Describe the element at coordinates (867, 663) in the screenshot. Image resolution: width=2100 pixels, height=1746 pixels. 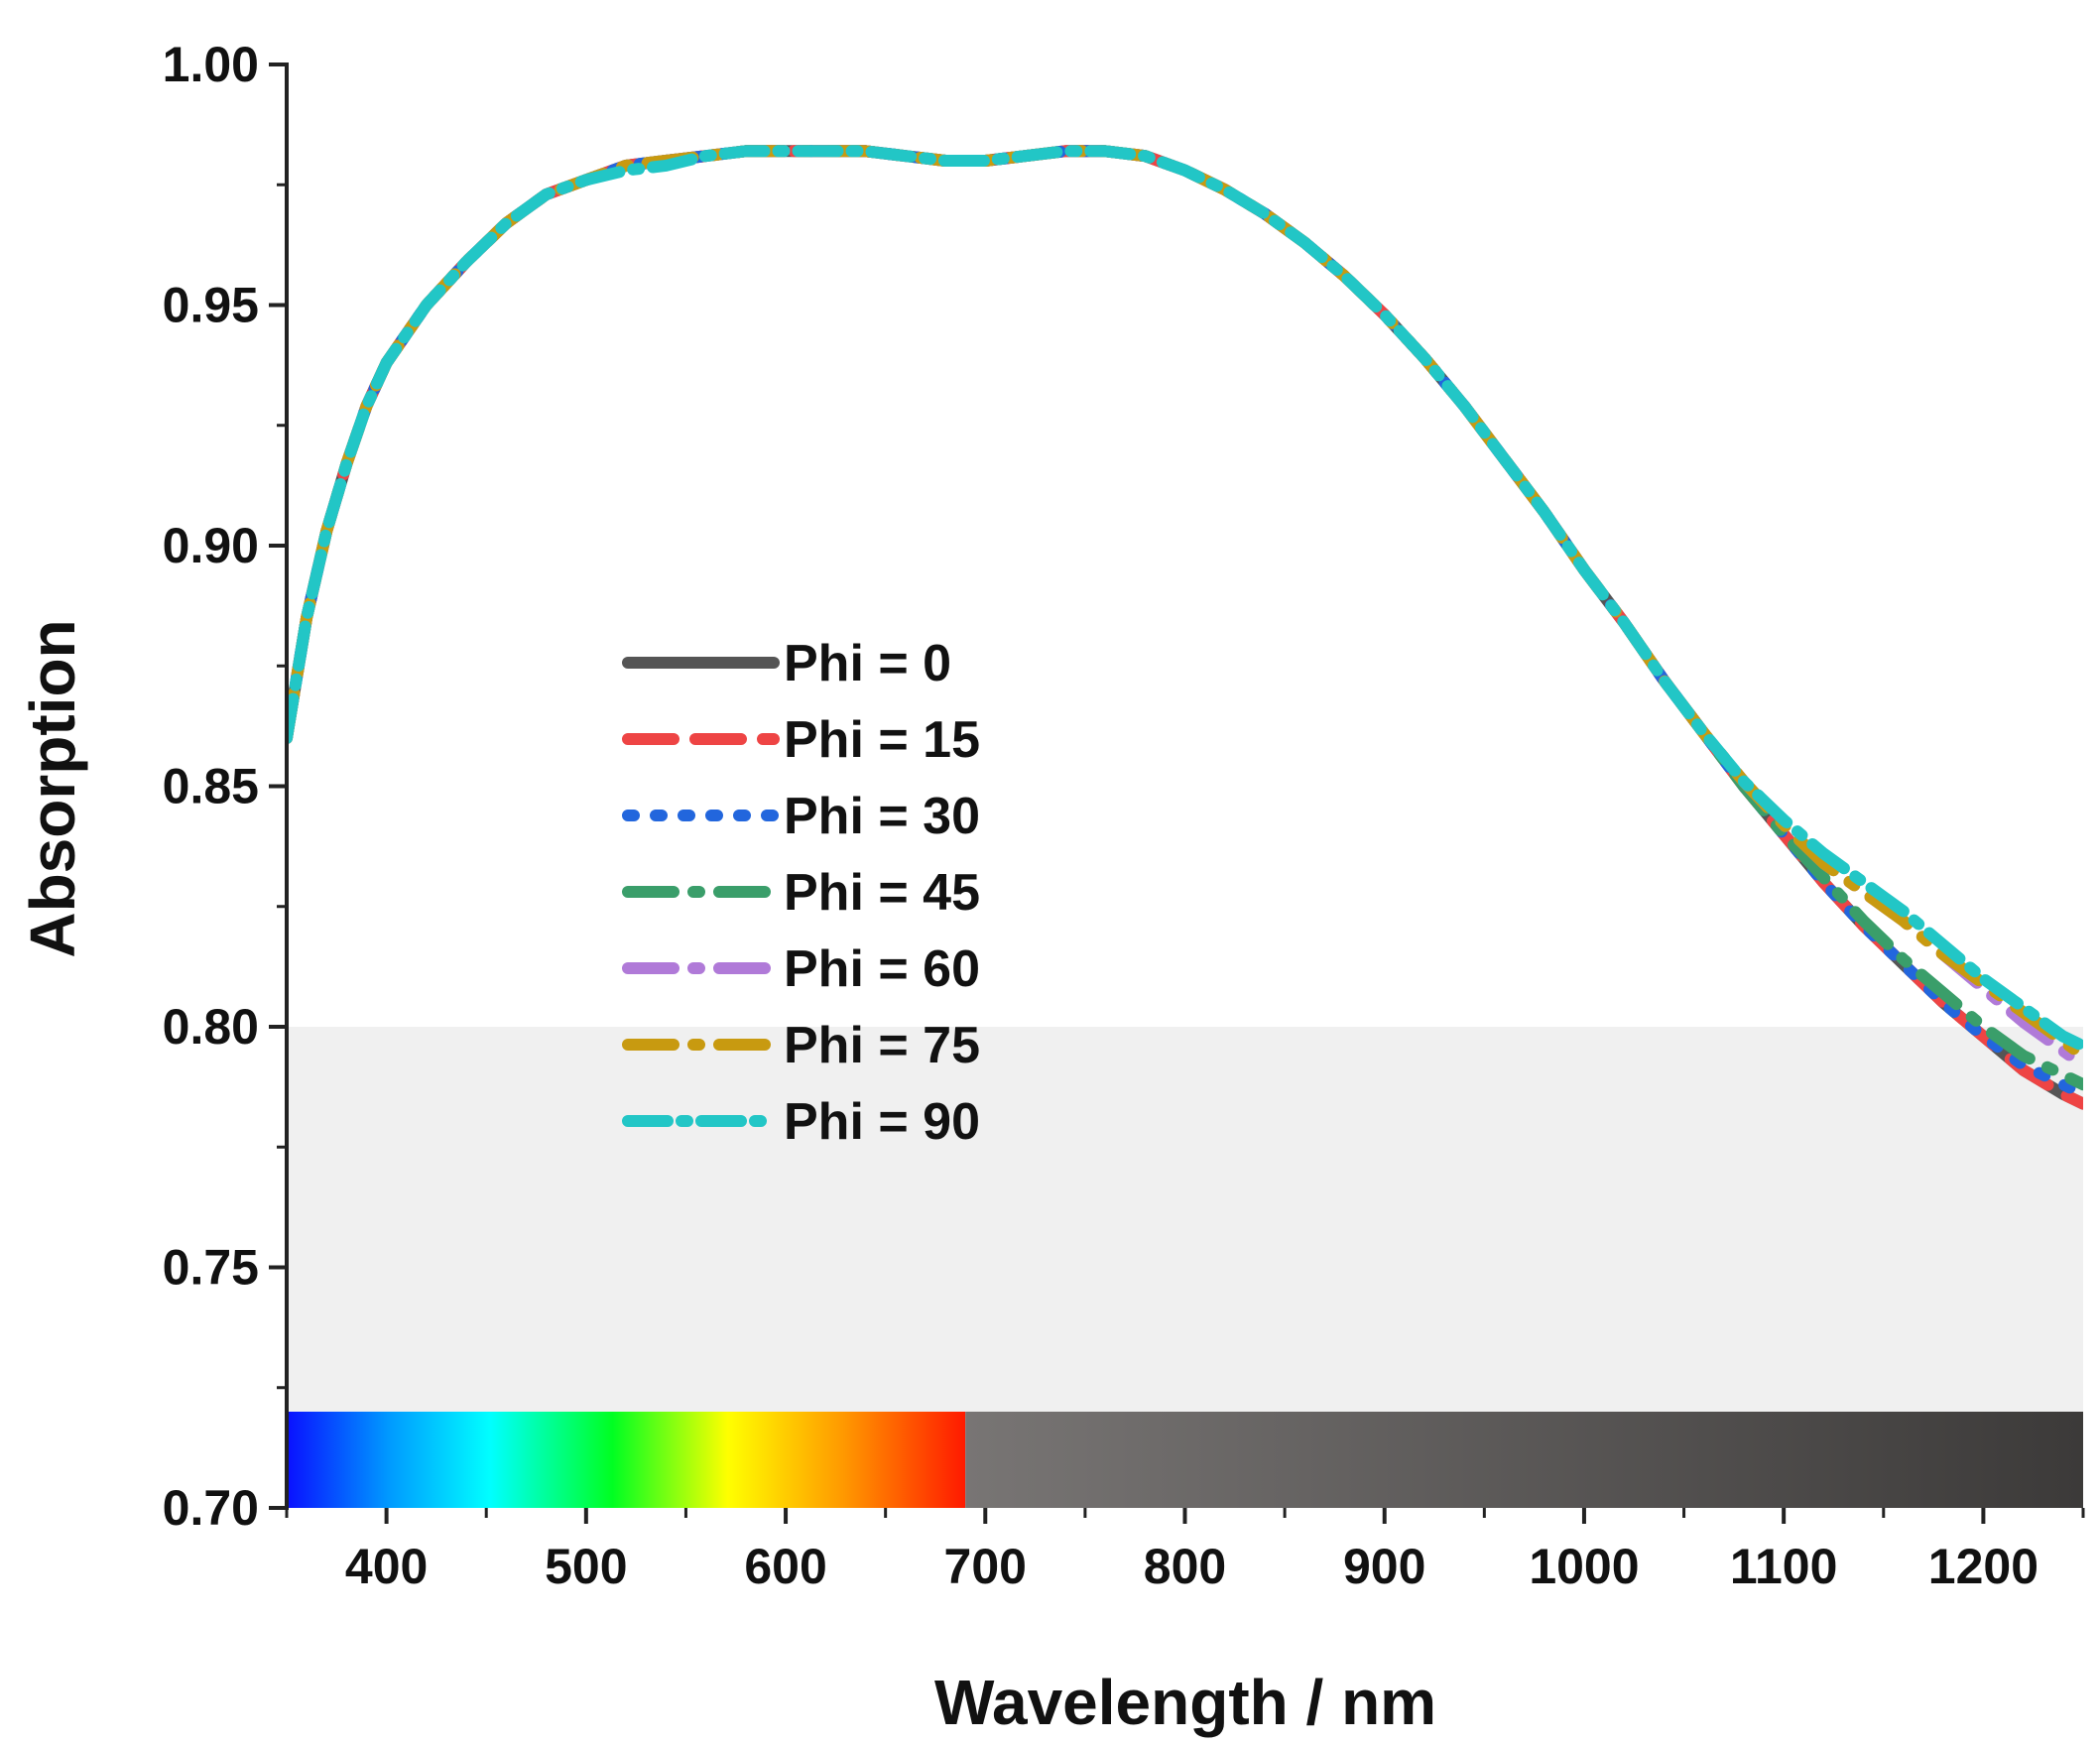
I see `legend-label: Phi = 0` at that location.